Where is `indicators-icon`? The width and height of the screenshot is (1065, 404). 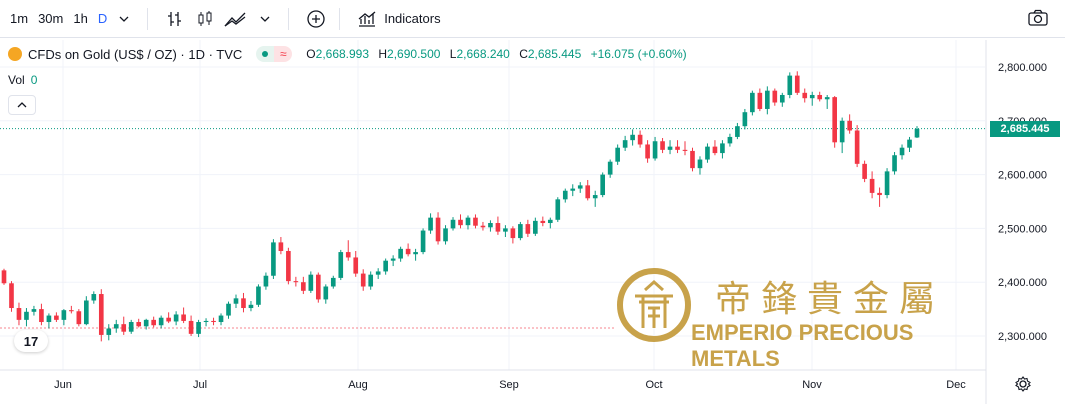
indicators-icon is located at coordinates (367, 19).